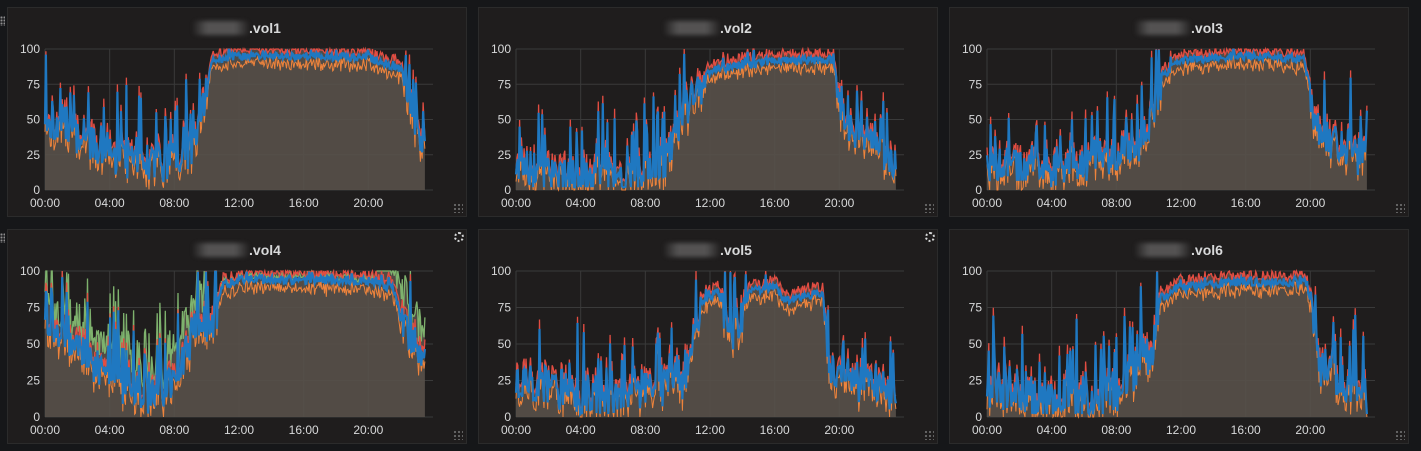 The height and width of the screenshot is (451, 1421). I want to click on panel-title: .vol1, so click(237, 28).